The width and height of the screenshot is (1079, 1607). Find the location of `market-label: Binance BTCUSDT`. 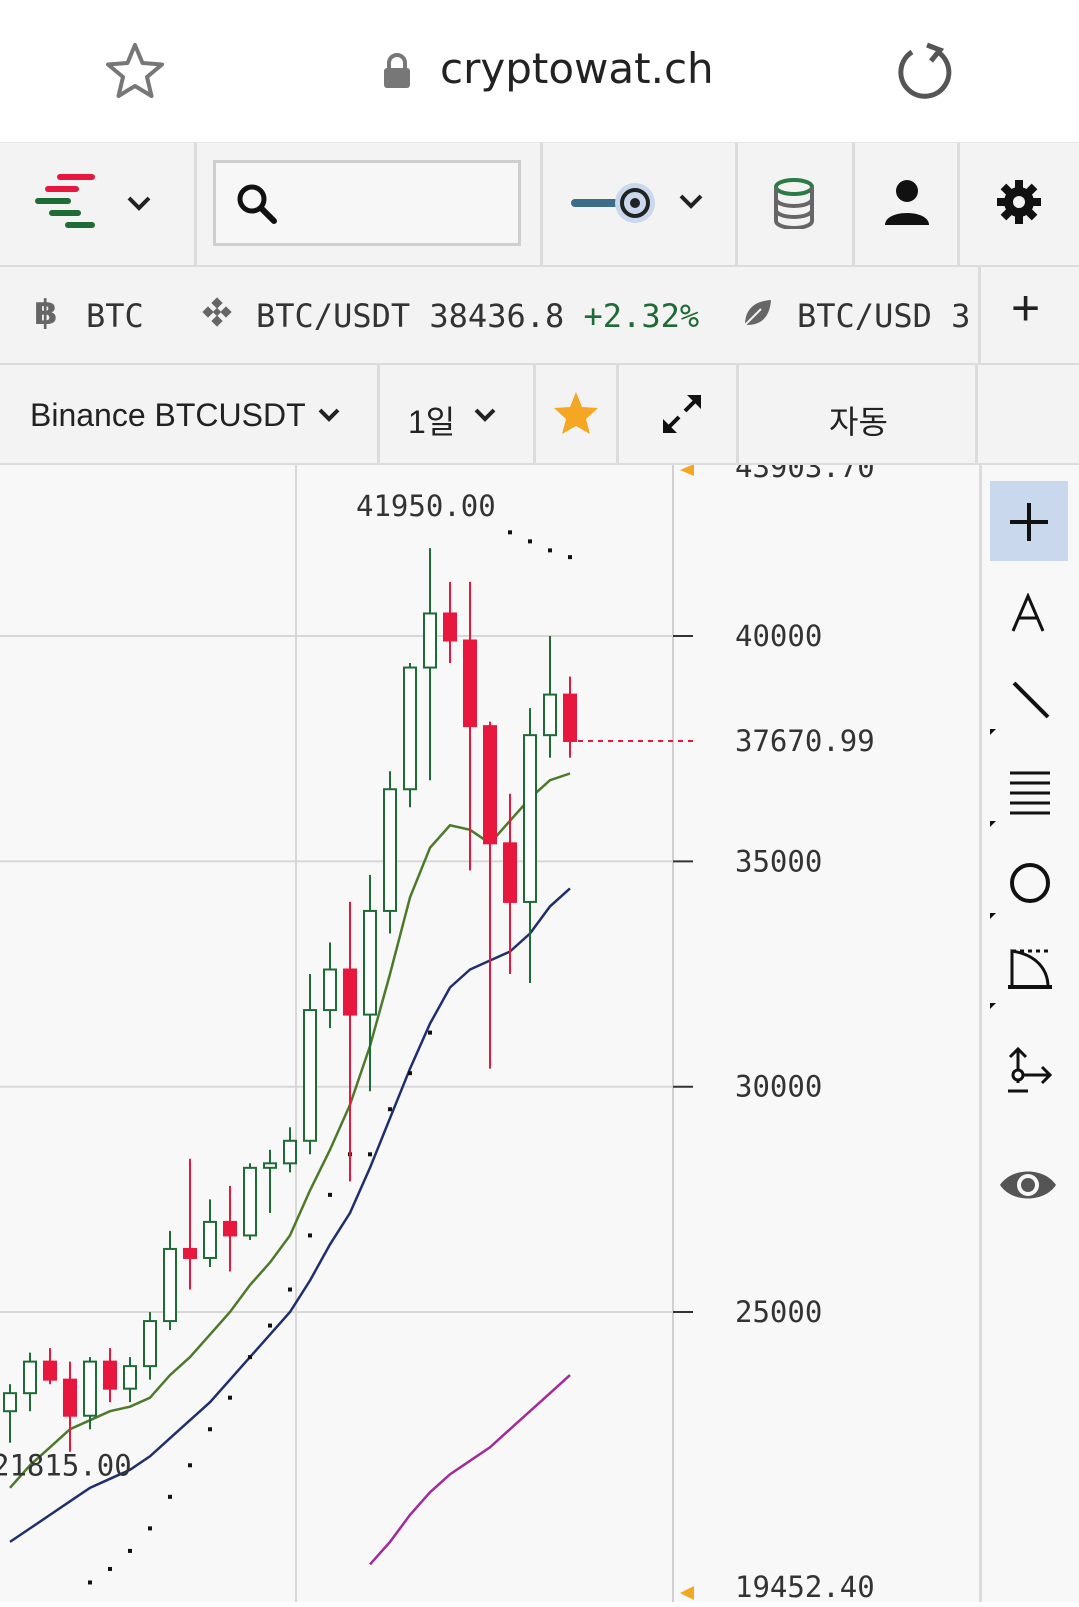

market-label: Binance BTCUSDT is located at coordinates (168, 415).